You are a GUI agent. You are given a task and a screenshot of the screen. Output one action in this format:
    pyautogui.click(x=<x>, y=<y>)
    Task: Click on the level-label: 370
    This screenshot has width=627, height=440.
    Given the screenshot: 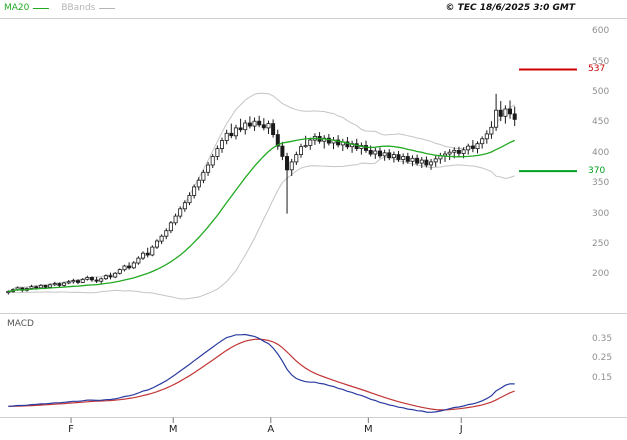 What is the action you would take?
    pyautogui.click(x=597, y=171)
    